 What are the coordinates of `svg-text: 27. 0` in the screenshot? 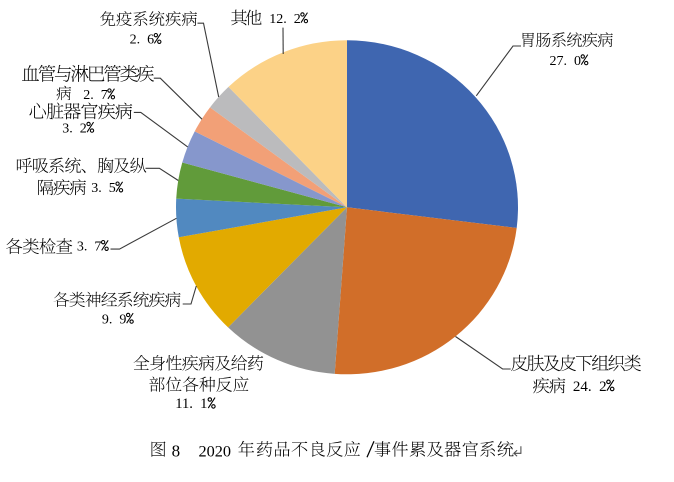 It's located at (566, 61).